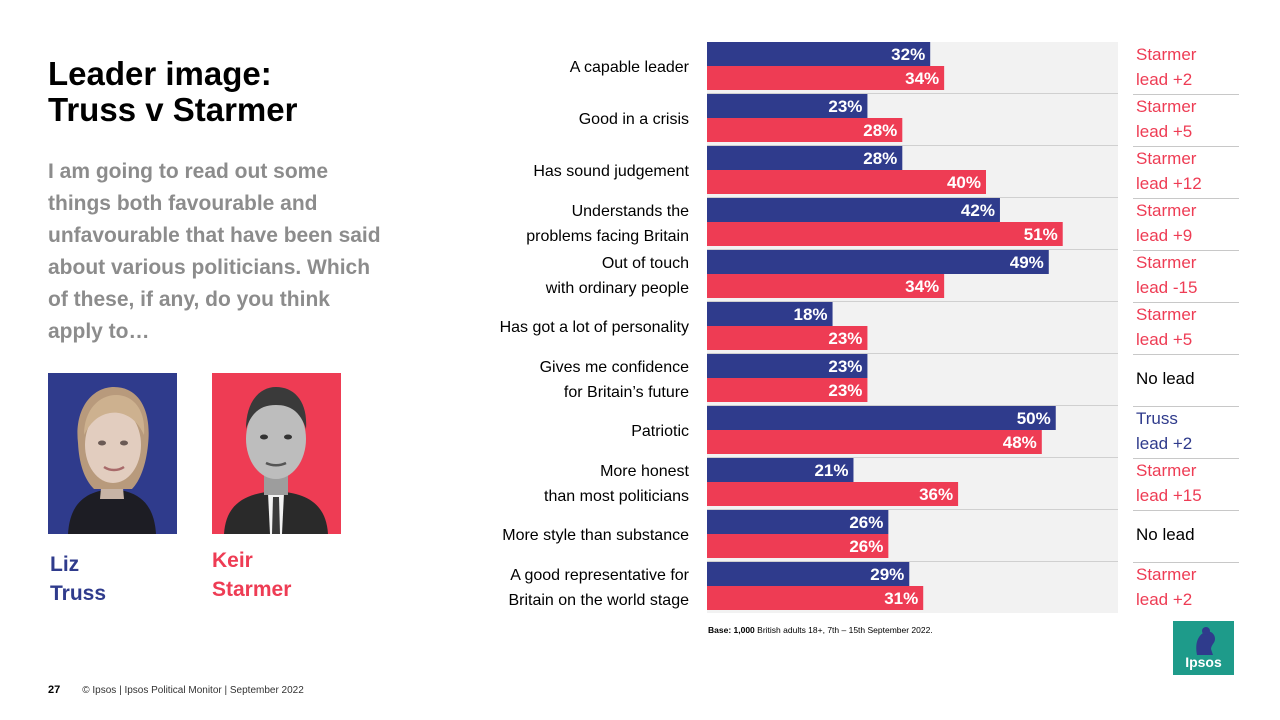 This screenshot has height=720, width=1280. Describe the element at coordinates (616, 496) in the screenshot. I see `category-label-line: than most politicians` at that location.